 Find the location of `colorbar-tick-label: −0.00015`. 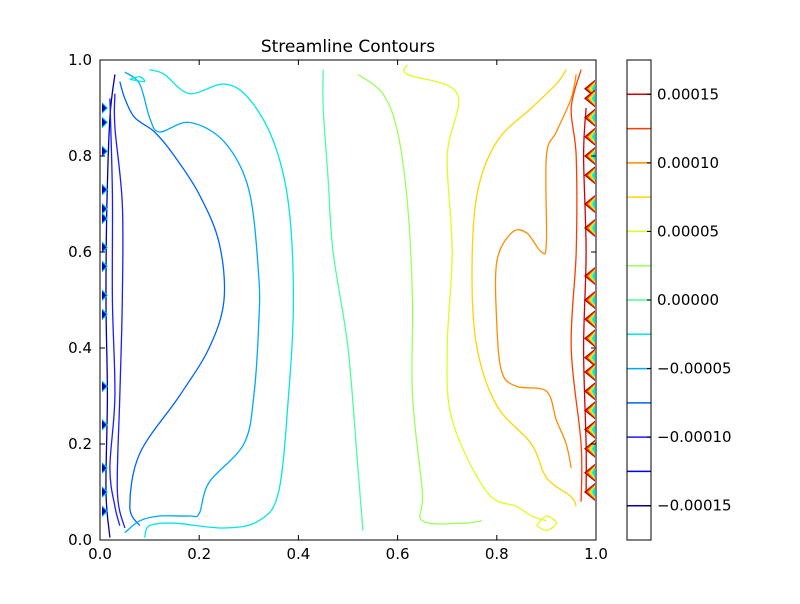

colorbar-tick-label: −0.00015 is located at coordinates (694, 506).